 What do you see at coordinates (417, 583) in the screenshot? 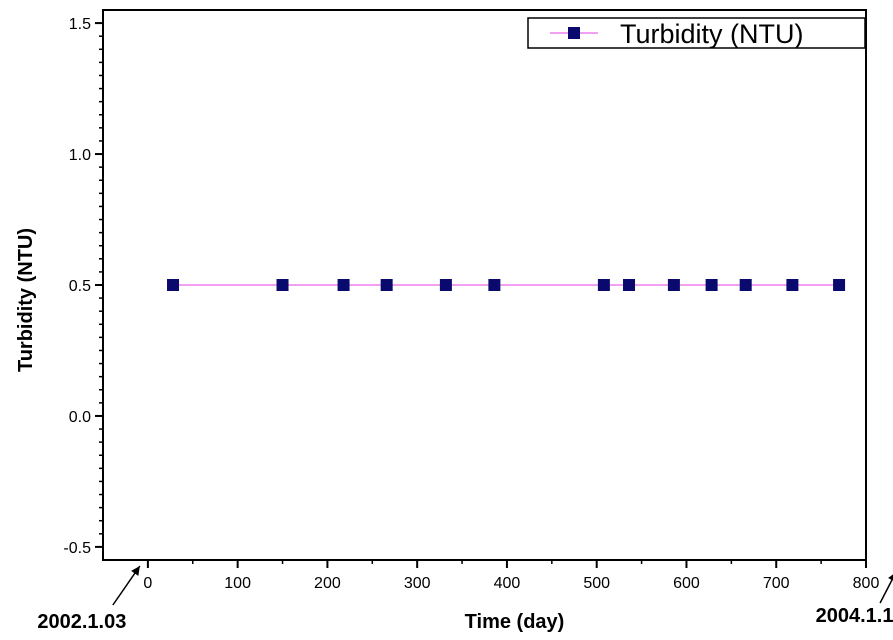
I see `x-tick-label: 300` at bounding box center [417, 583].